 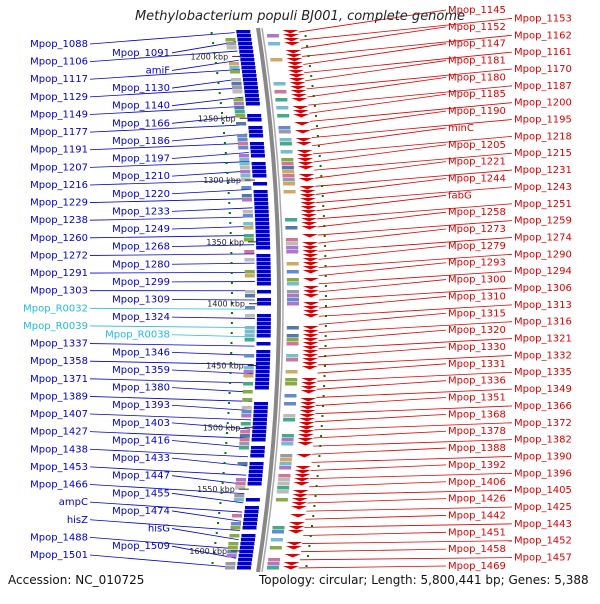 What do you see at coordinates (543, 507) in the screenshot?
I see `right-gene-label: Mpop_1425` at bounding box center [543, 507].